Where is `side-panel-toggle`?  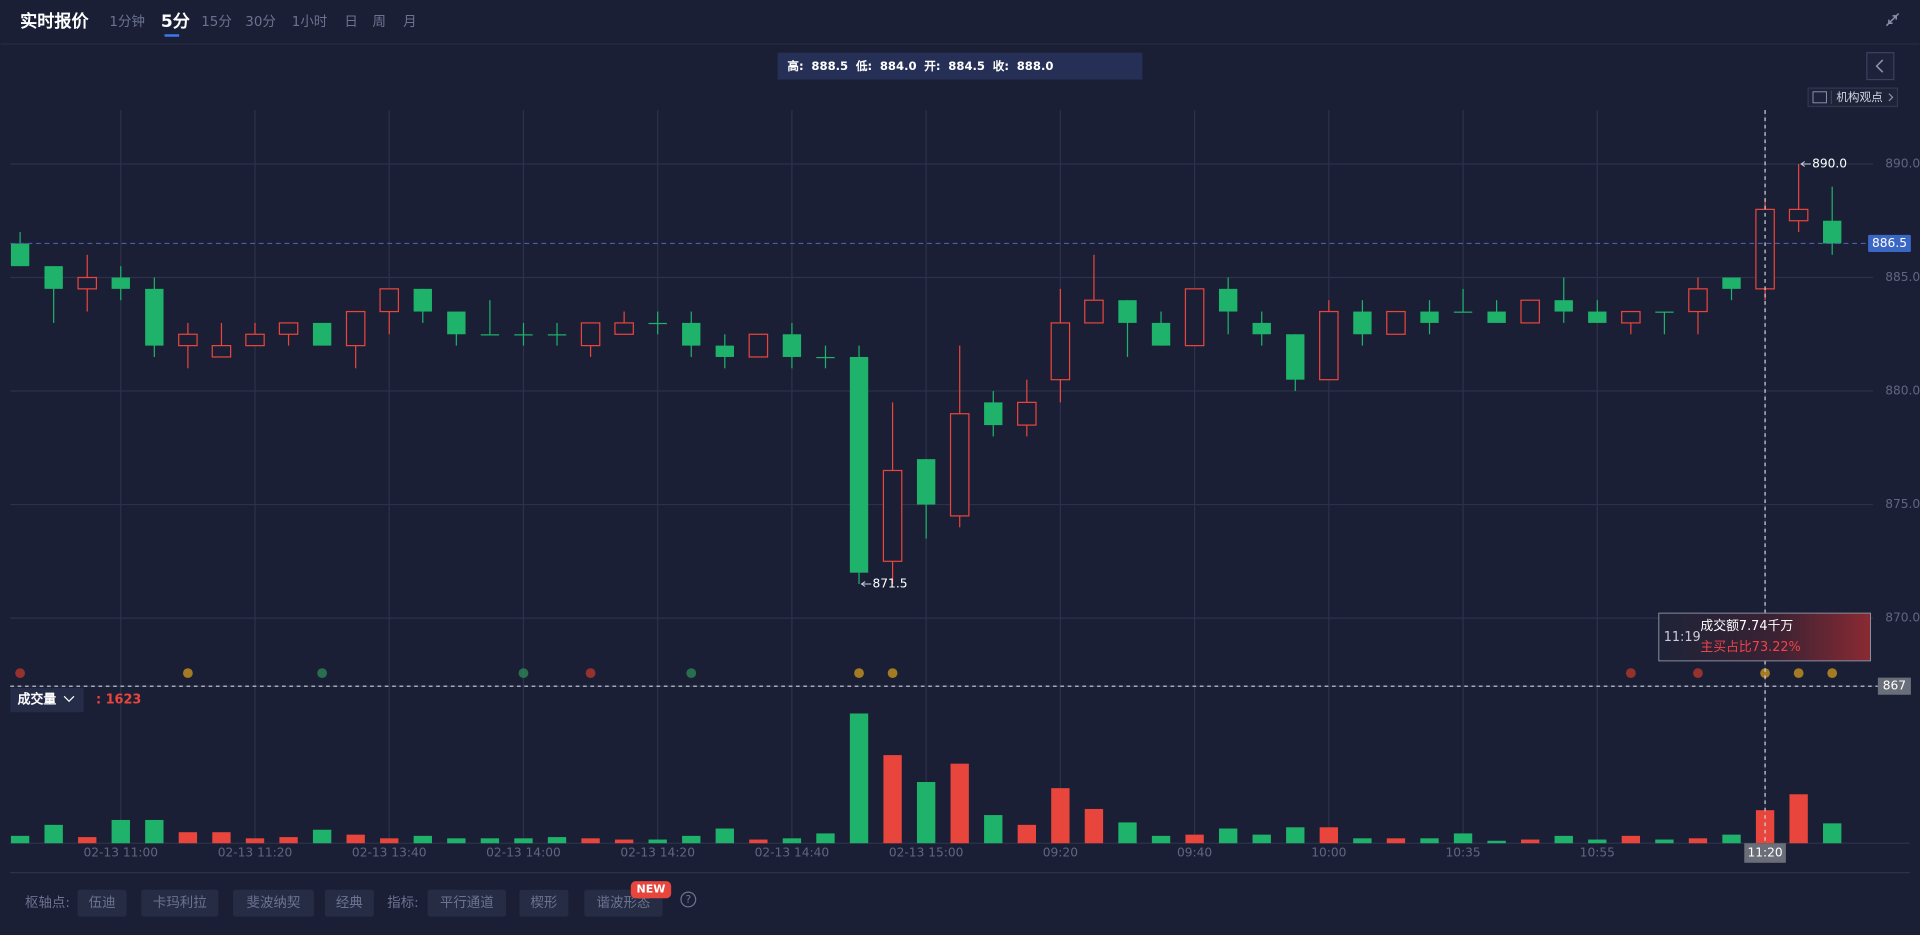
side-panel-toggle is located at coordinates (1880, 66).